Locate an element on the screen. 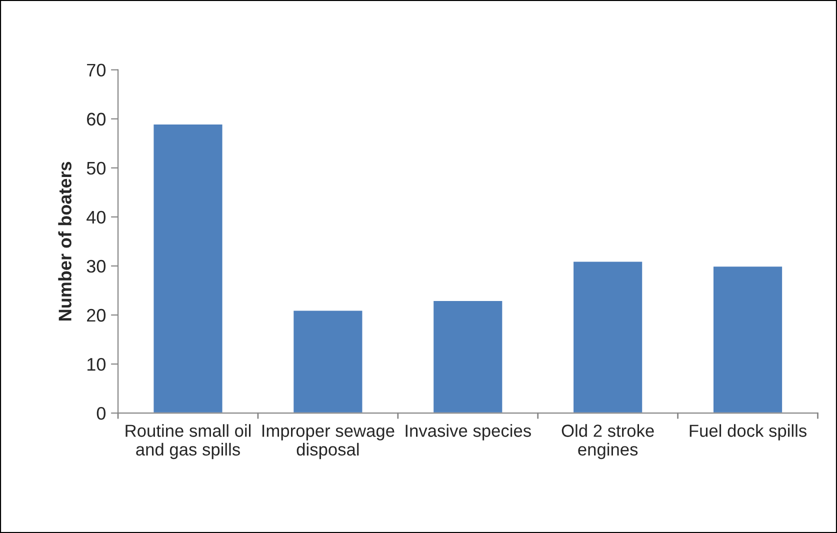 This screenshot has width=837, height=533. x-tick-label: Invasive species is located at coordinates (468, 432).